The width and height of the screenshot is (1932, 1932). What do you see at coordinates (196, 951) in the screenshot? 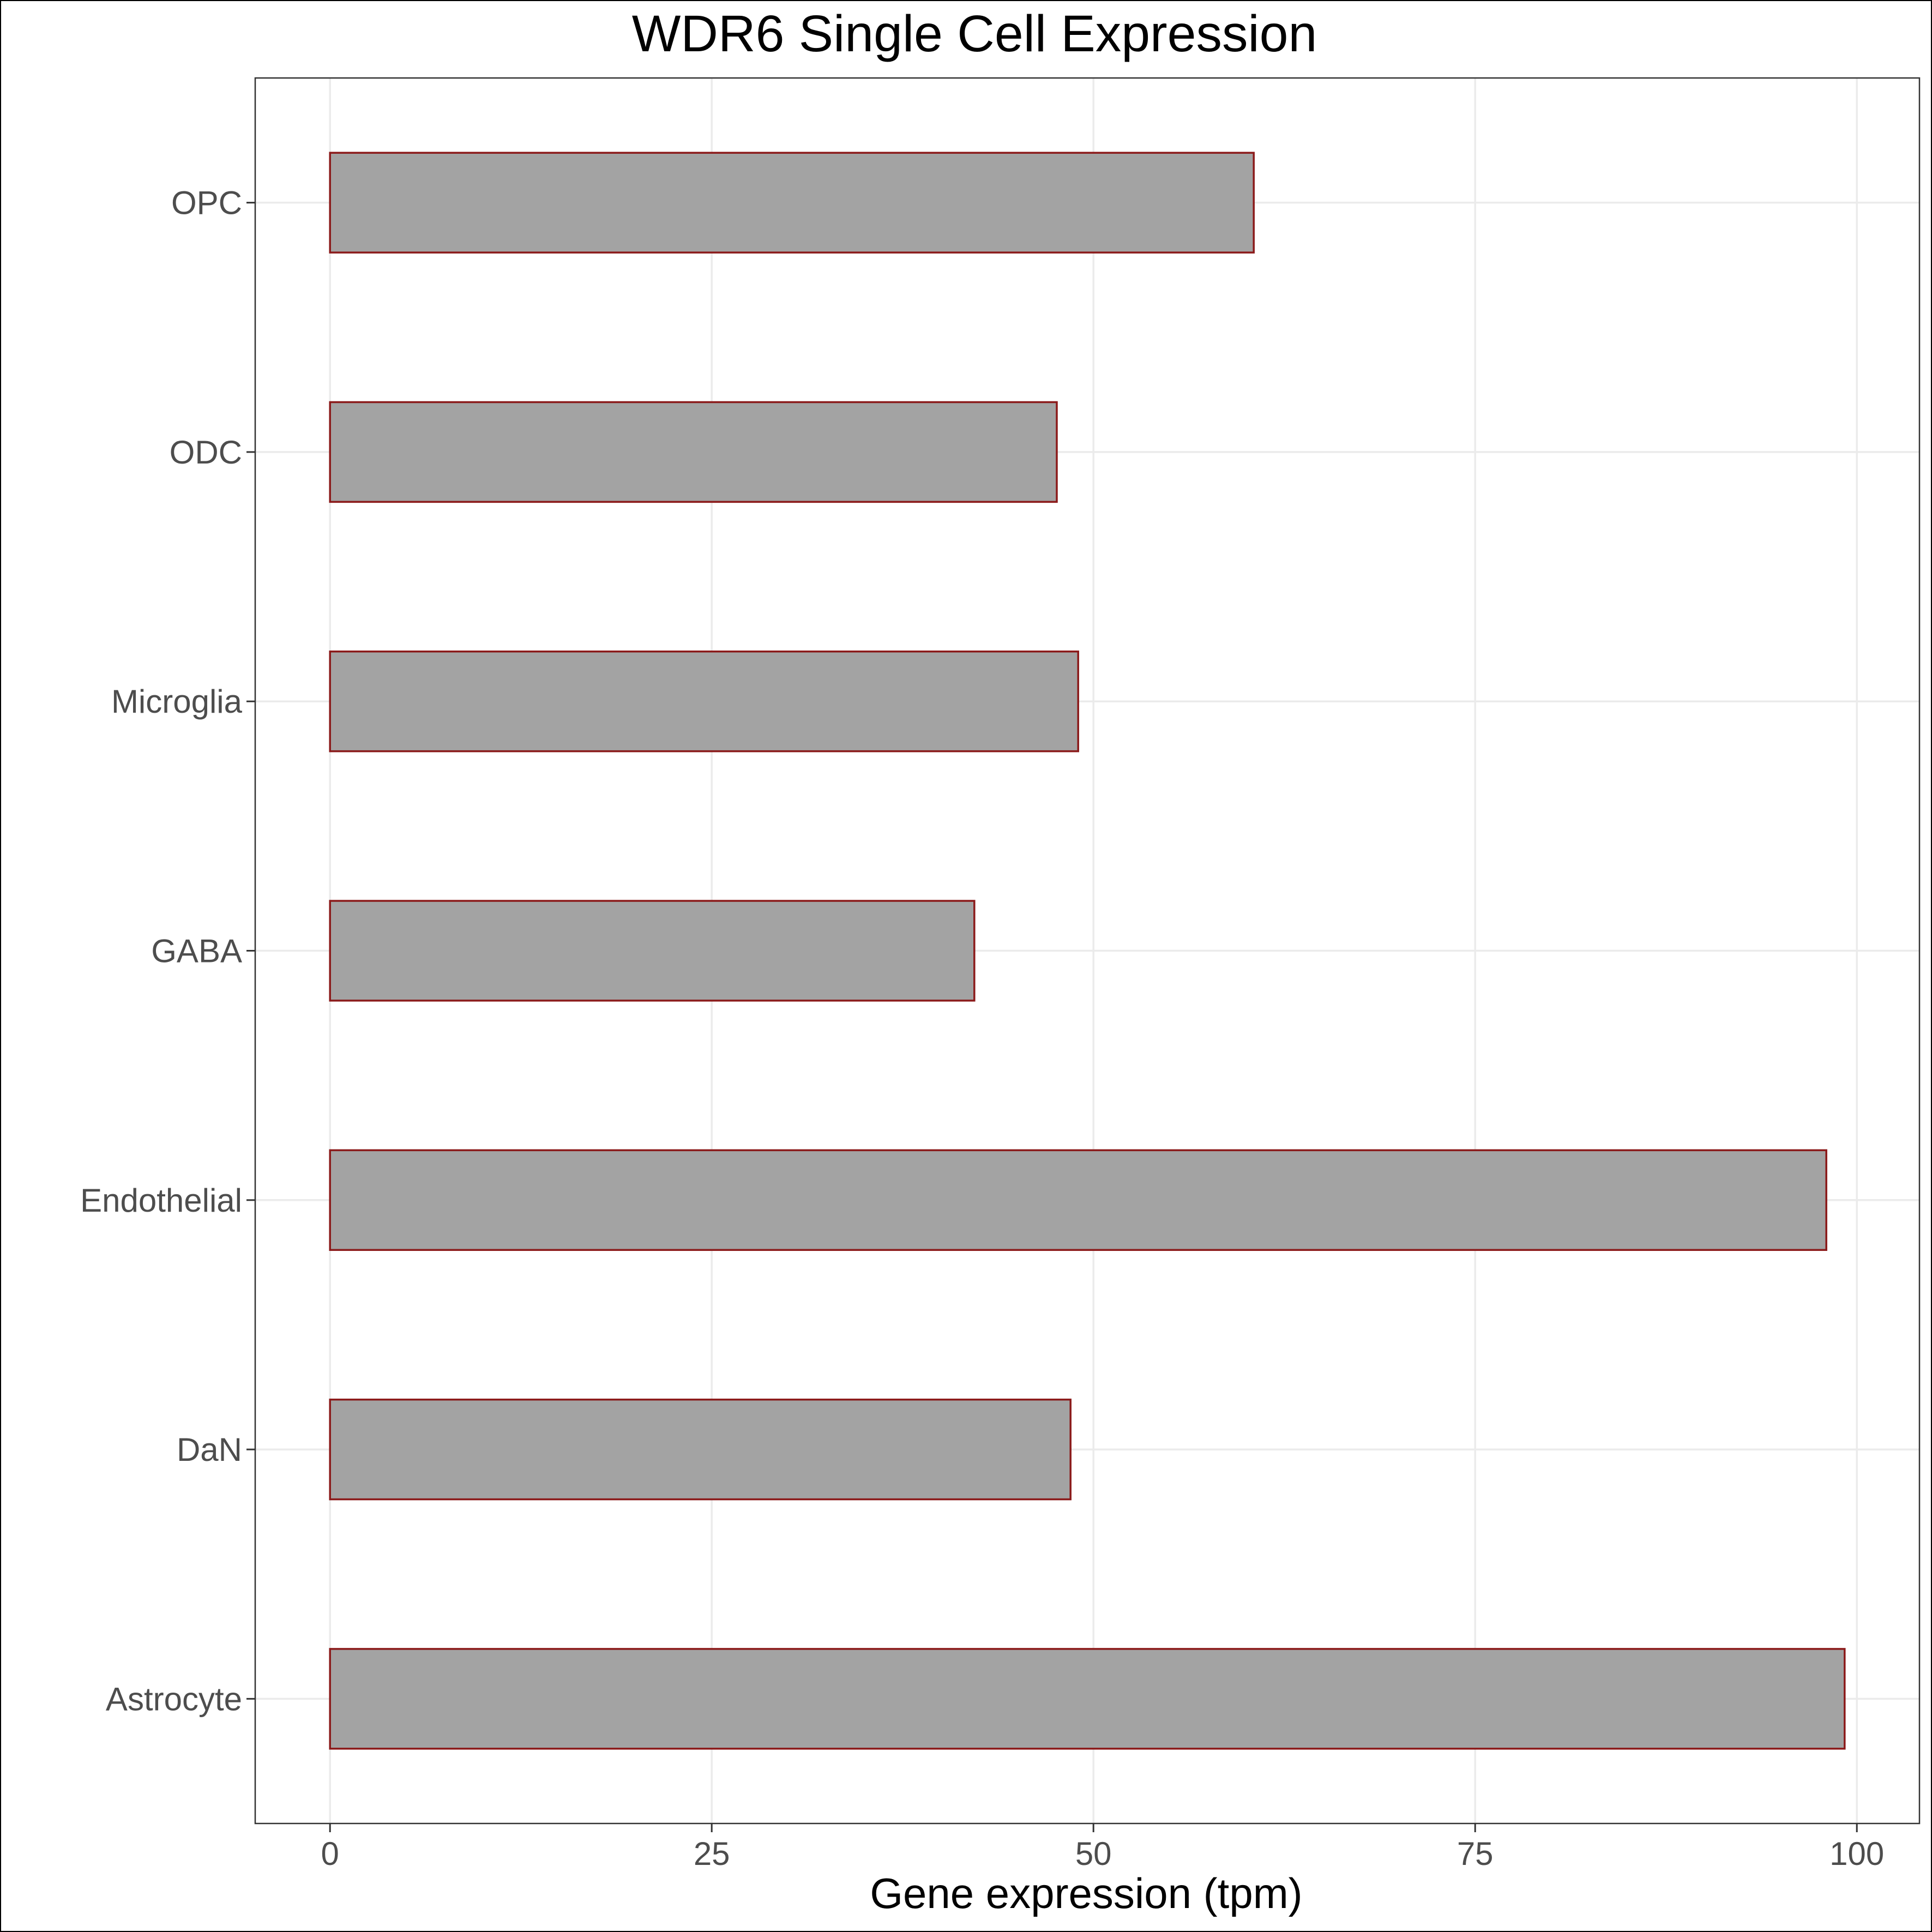
I see `y-tick-label: GABA` at bounding box center [196, 951].